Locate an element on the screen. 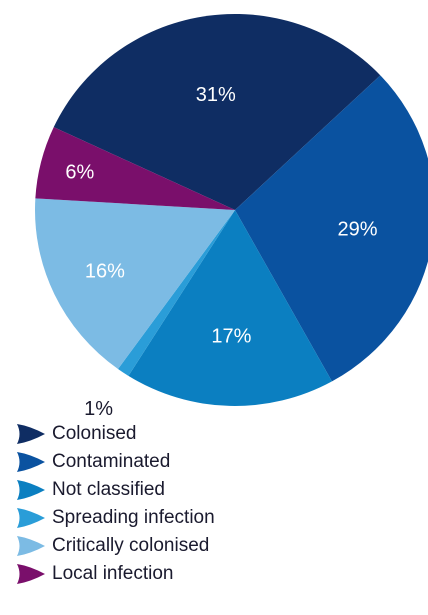  legend-item: Spreading infection is located at coordinates (115, 518).